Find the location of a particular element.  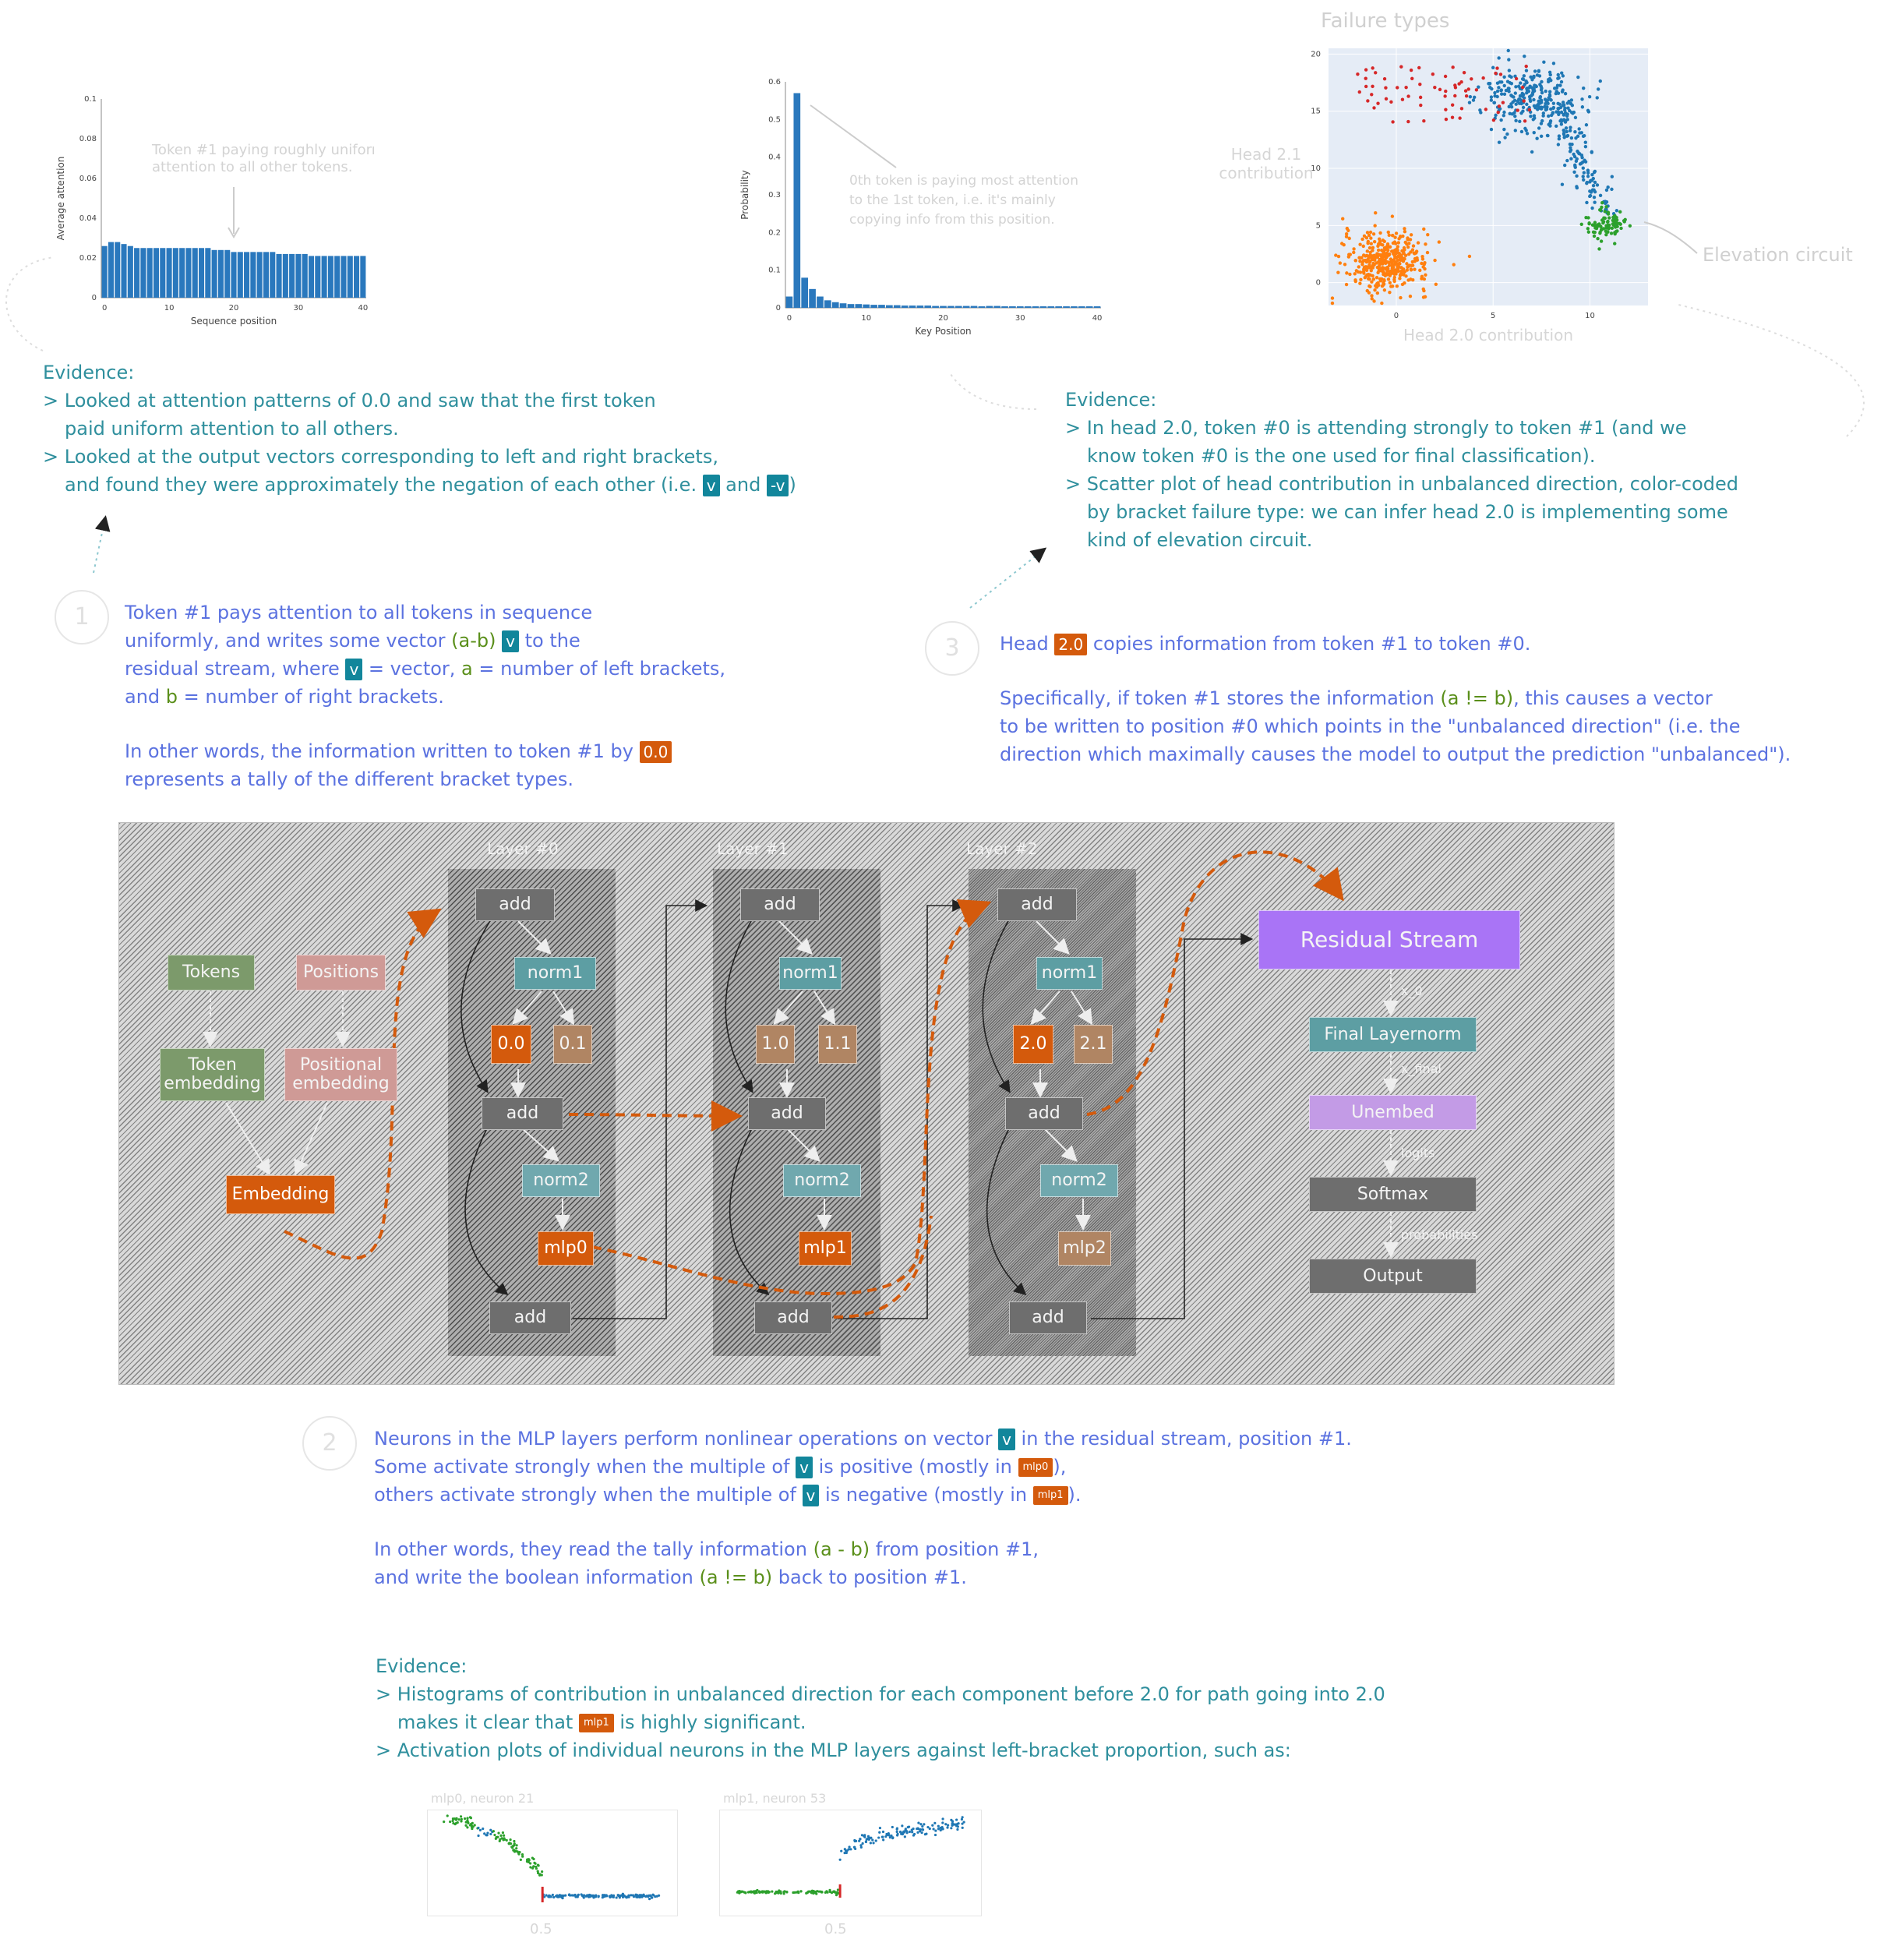

positional-embedding-node: Positional embedding is located at coordinates (341, 1074).